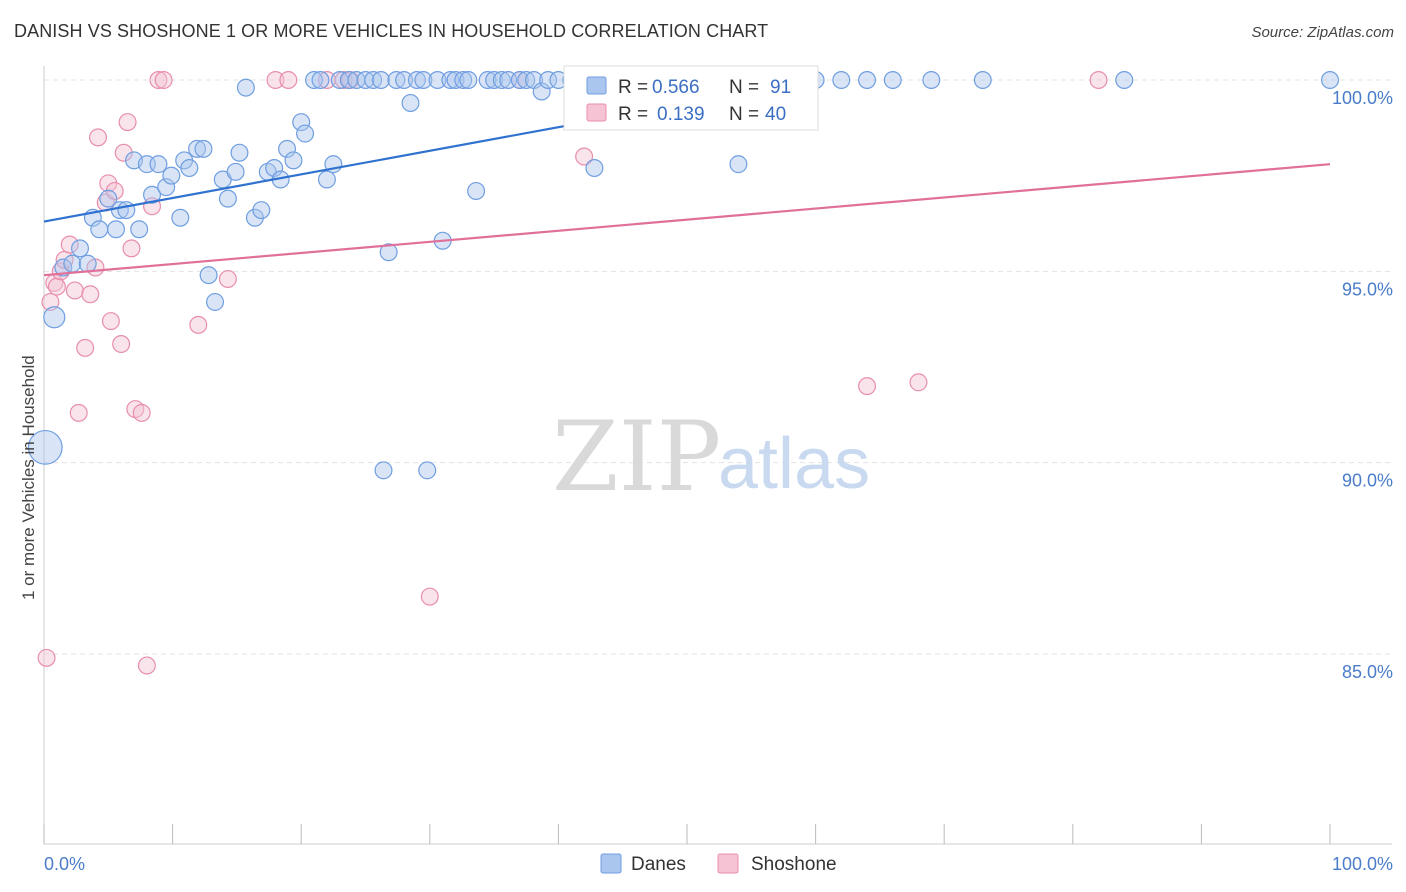 This screenshot has height=892, width=1406. Describe the element at coordinates (794, 864) in the screenshot. I see `legend-shoshone-label: Shoshone` at that location.